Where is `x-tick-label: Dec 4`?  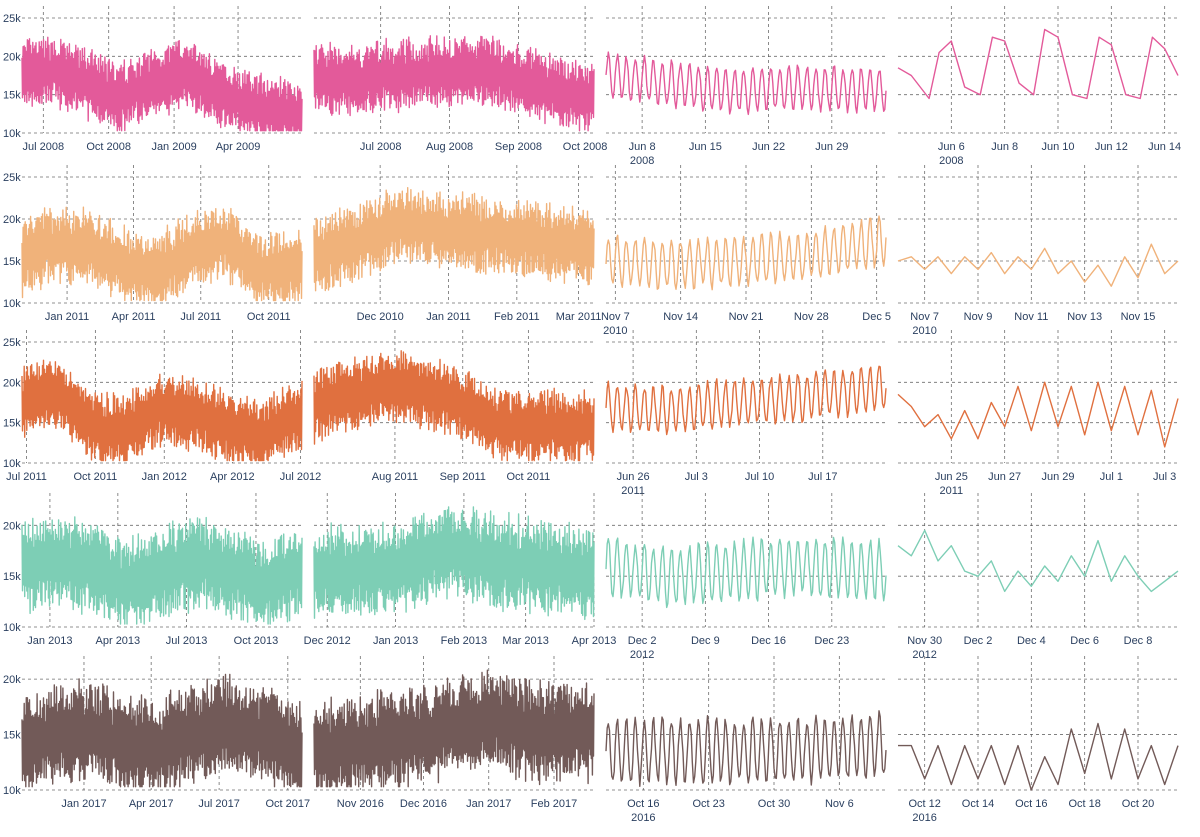
x-tick-label: Dec 4 is located at coordinates (1031, 641).